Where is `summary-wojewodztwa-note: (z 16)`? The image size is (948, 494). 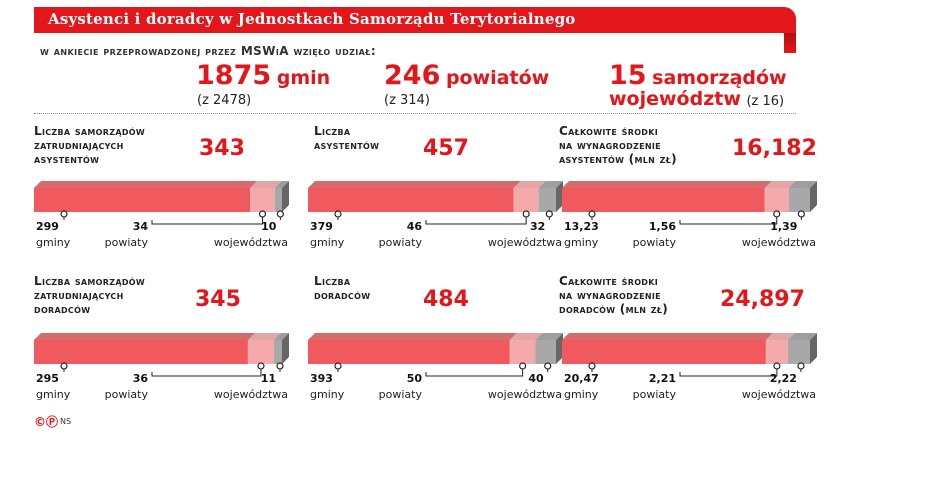
summary-wojewodztwa-note: (z 16) is located at coordinates (765, 101).